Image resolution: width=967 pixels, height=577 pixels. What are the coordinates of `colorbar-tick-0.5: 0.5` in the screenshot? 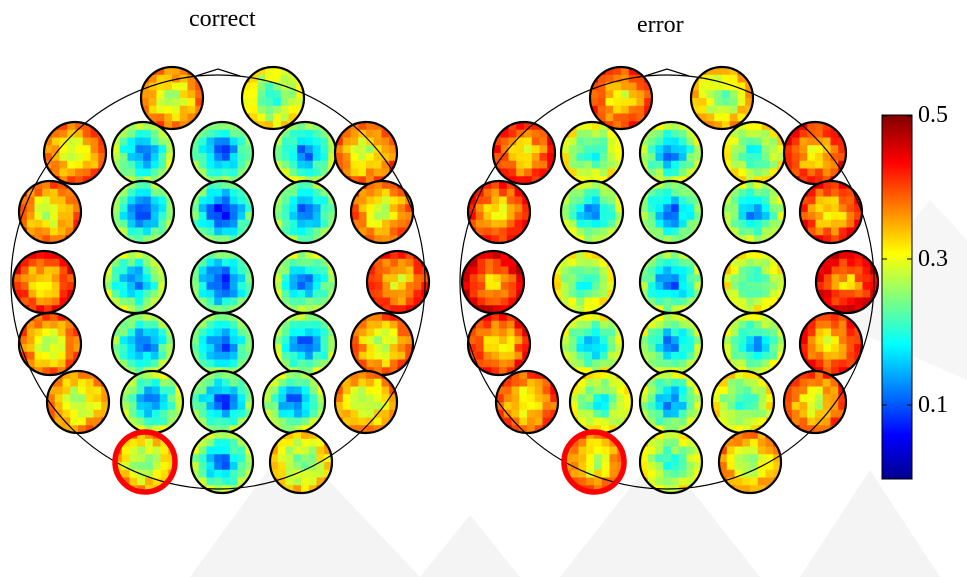 It's located at (933, 115).